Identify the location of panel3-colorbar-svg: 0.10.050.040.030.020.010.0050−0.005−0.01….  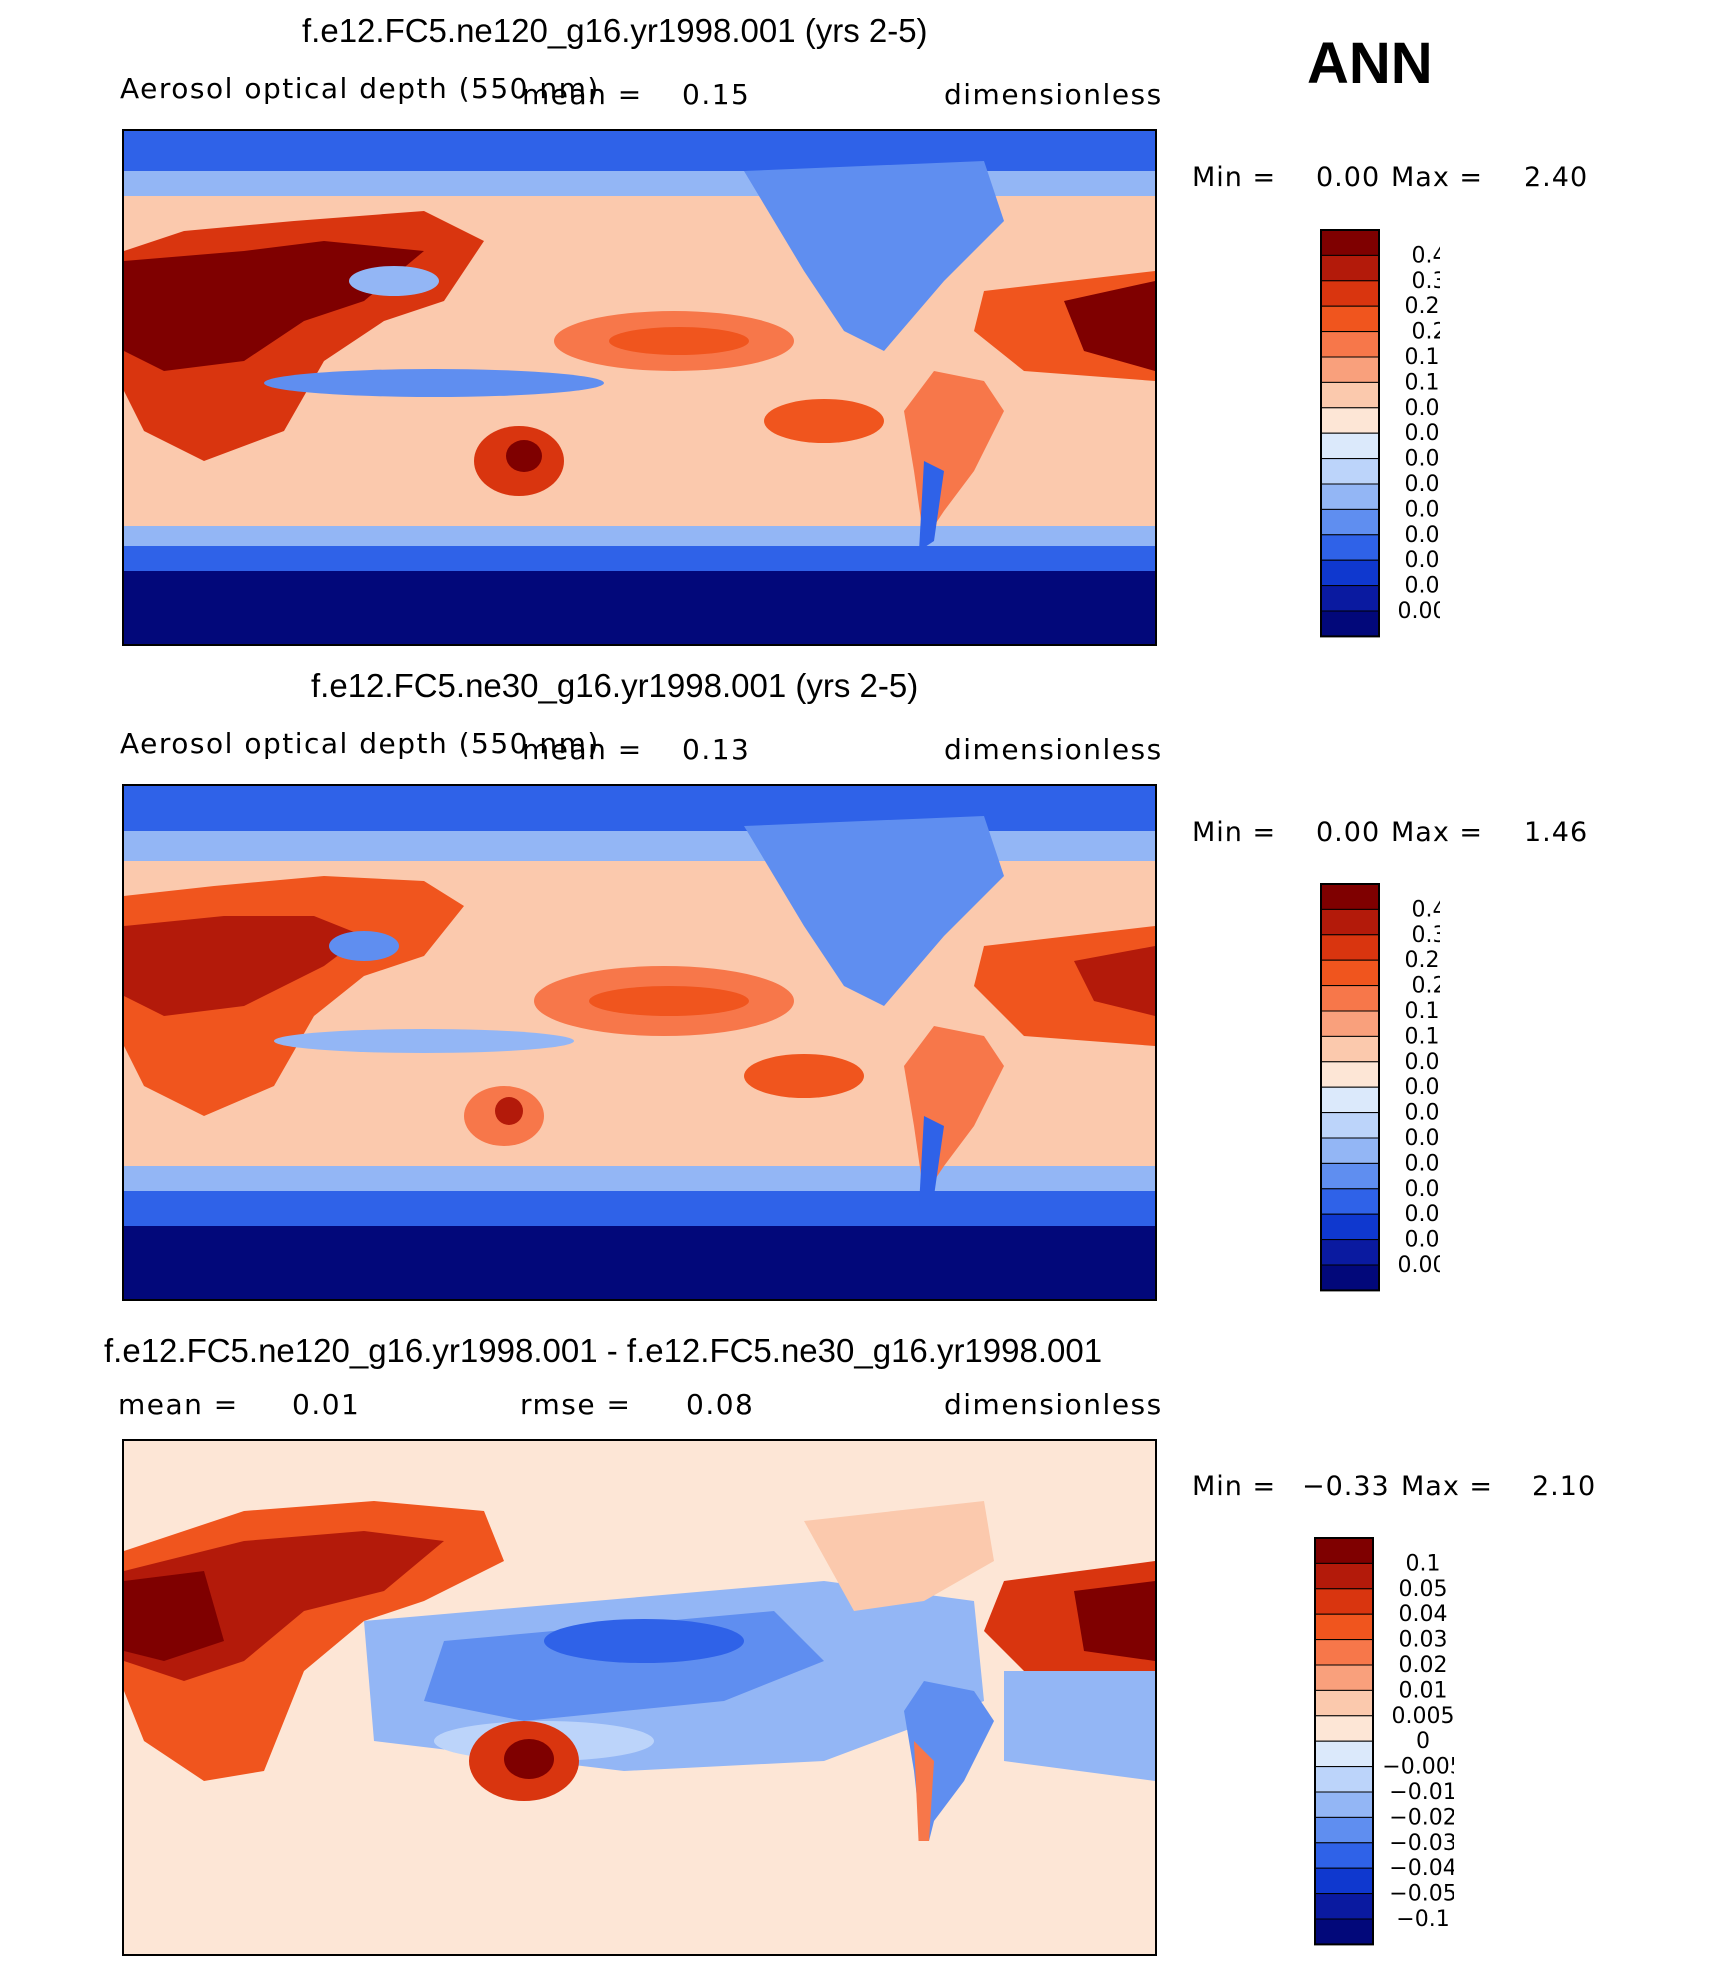
(1389, 1741).